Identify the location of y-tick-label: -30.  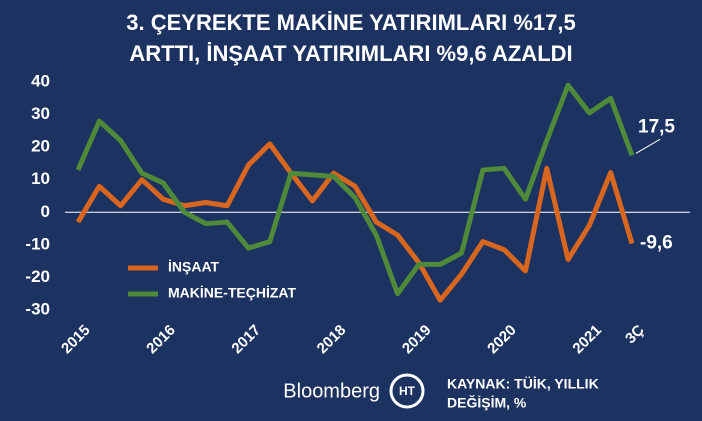
(37, 308).